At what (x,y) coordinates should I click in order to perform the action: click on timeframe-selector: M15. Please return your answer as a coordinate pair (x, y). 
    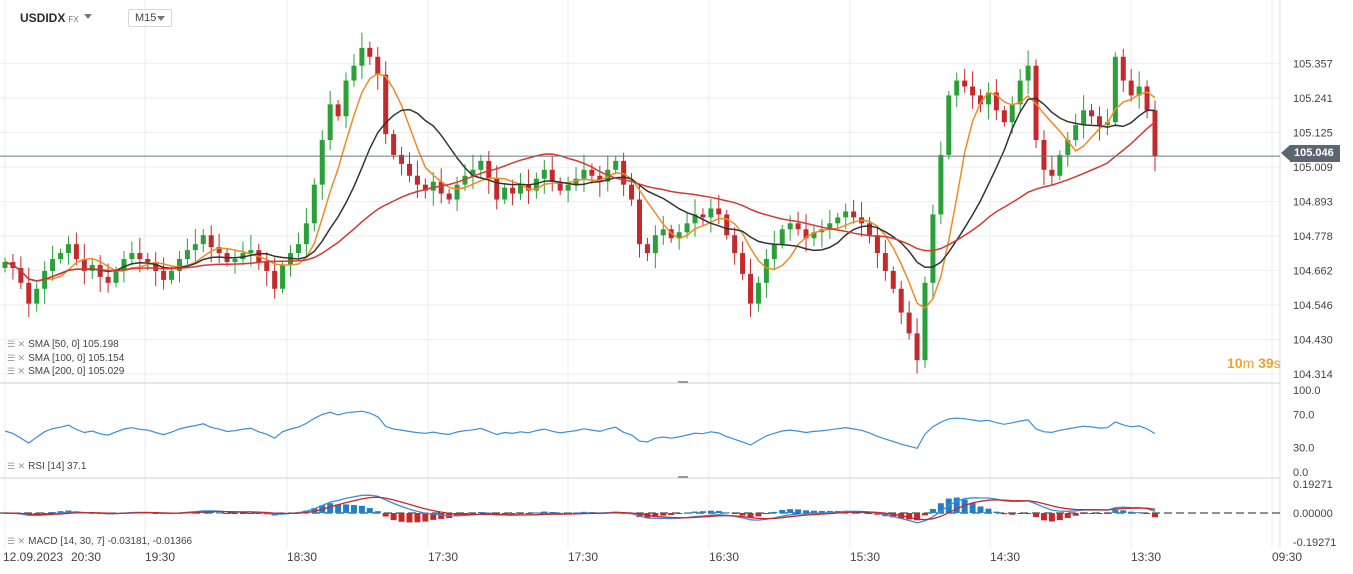
    Looking at the image, I should click on (150, 18).